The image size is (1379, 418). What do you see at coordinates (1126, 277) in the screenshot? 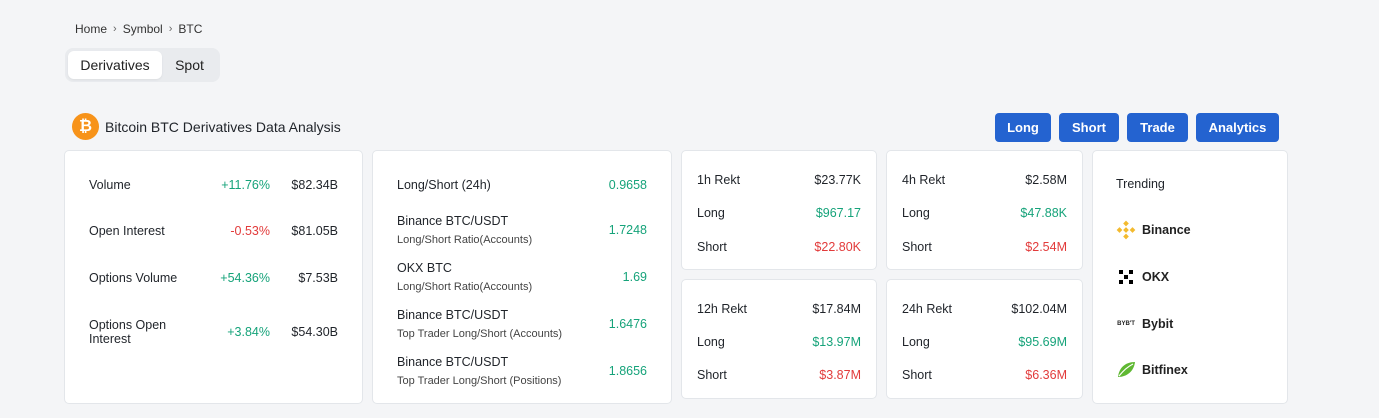
I see `okx-icon` at bounding box center [1126, 277].